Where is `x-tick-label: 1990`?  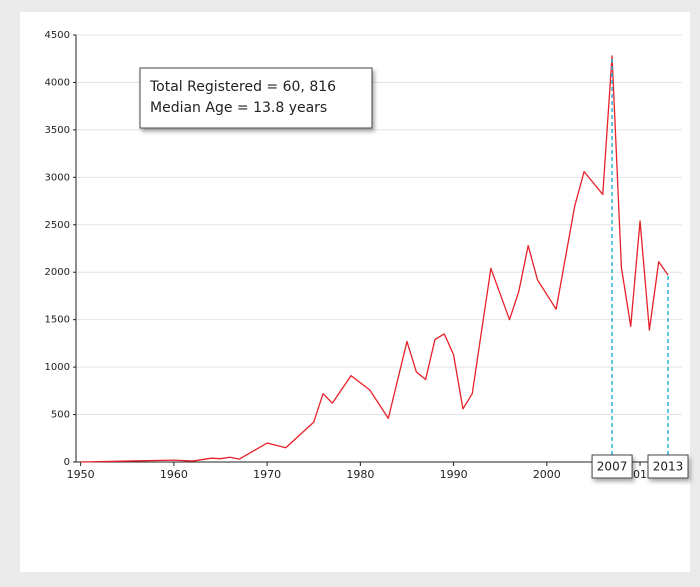 x-tick-label: 1990 is located at coordinates (454, 474).